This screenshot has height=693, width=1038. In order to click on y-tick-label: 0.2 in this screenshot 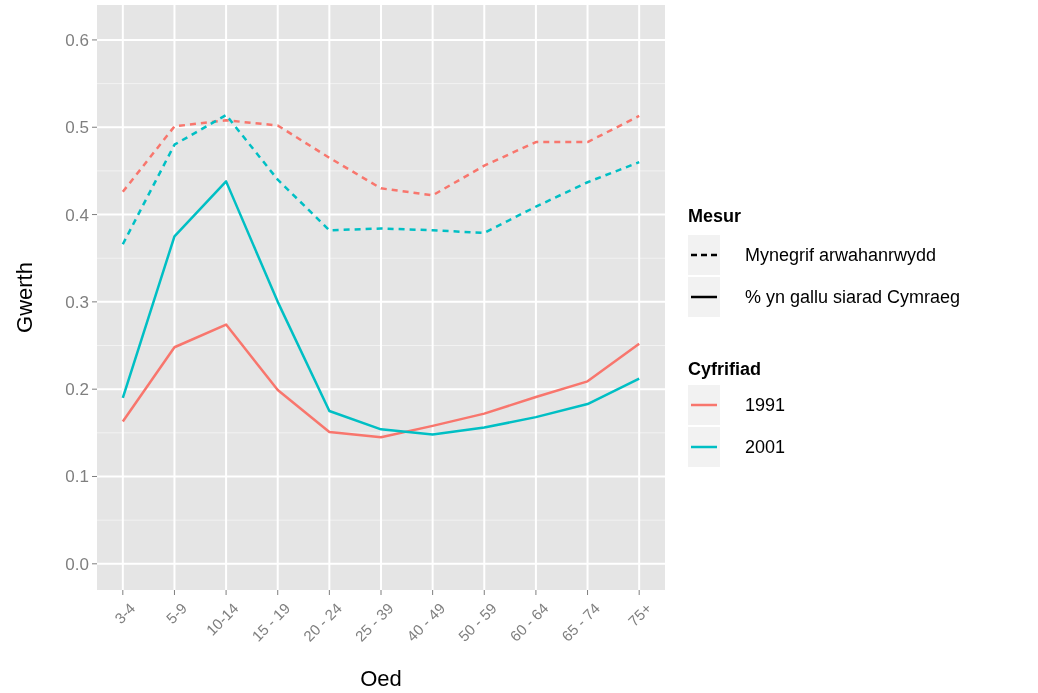, I will do `click(77, 390)`.